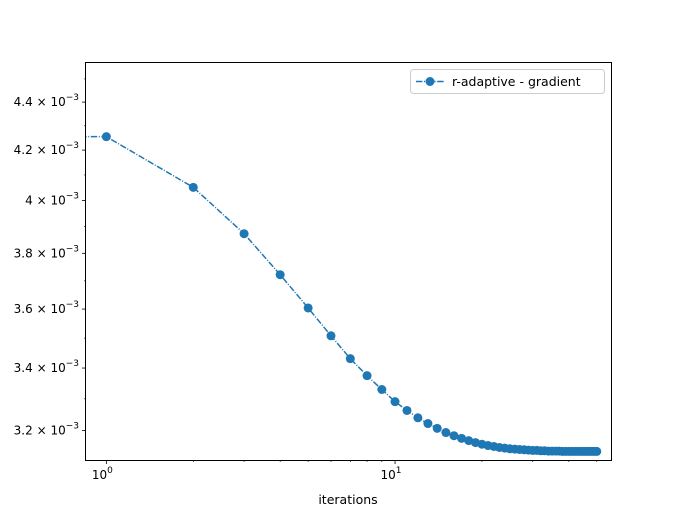 This screenshot has height=517, width=679. What do you see at coordinates (399, 471) in the screenshot?
I see `x-tick-exponent: 1` at bounding box center [399, 471].